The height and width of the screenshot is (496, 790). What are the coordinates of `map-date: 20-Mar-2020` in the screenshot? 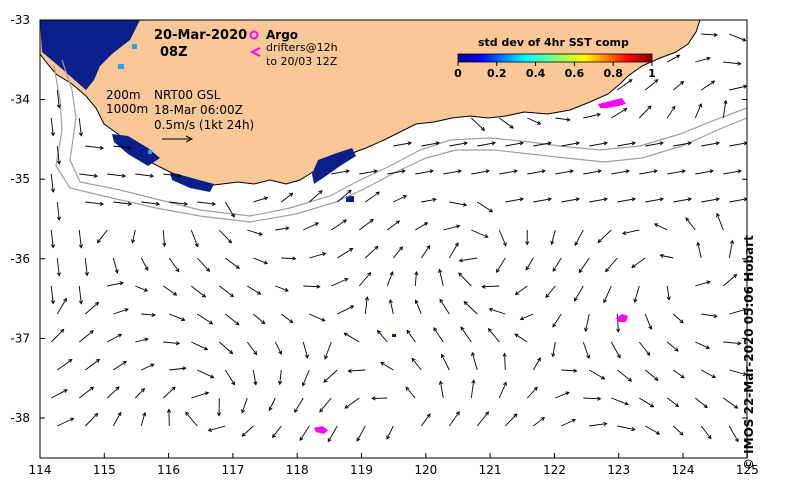 It's located at (200, 35).